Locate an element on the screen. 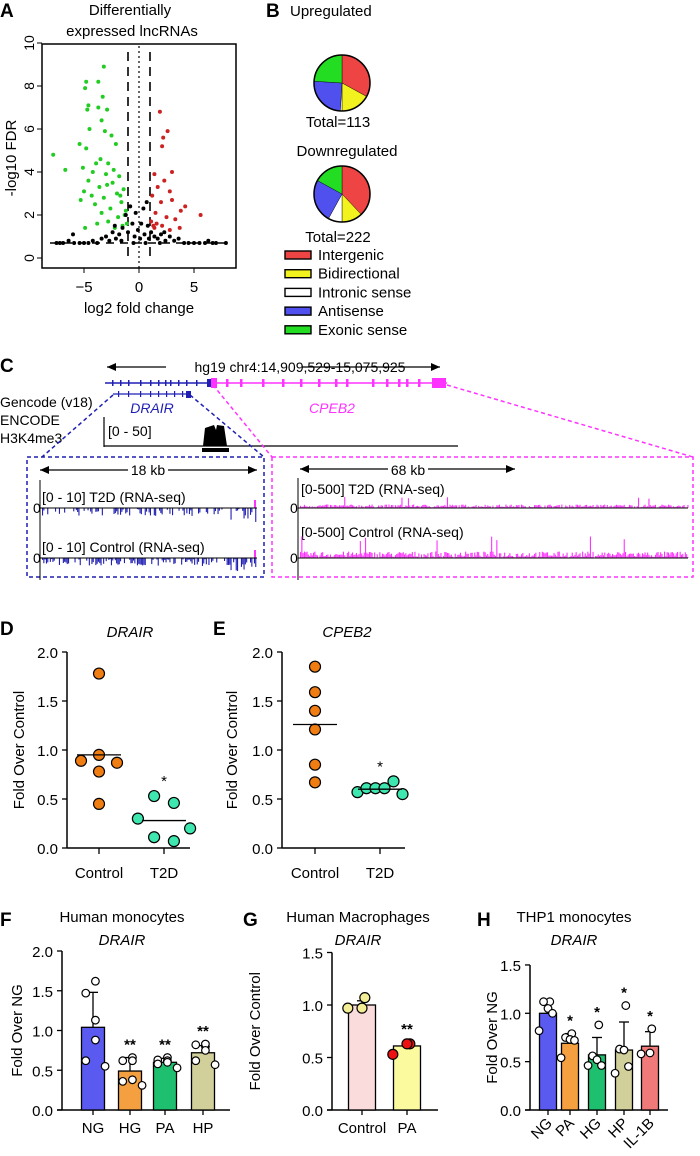 This screenshot has width=700, height=1156. panel-label-d: D is located at coordinates (7, 629).